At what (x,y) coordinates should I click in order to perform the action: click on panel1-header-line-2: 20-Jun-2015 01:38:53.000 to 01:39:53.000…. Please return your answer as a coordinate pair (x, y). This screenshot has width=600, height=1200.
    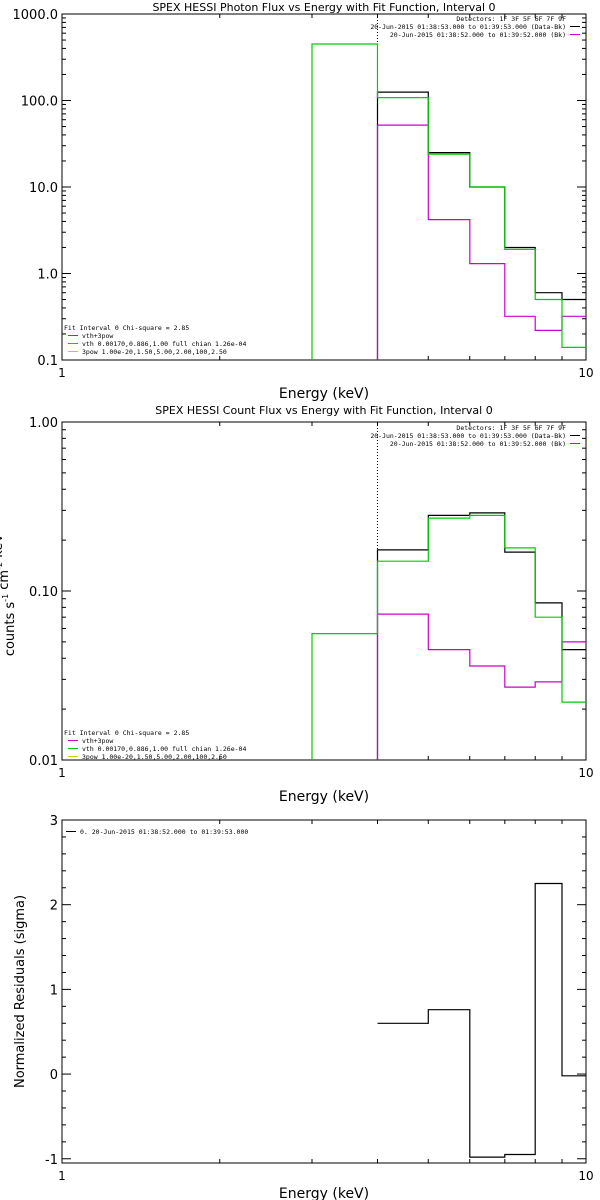
    Looking at the image, I should click on (468, 27).